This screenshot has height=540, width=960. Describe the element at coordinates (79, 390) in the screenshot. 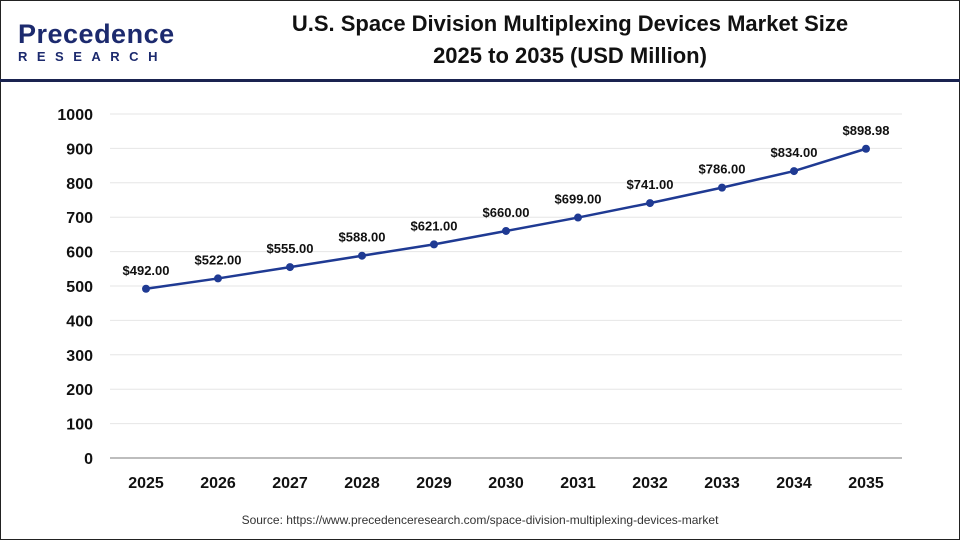

I see `y-tick-label: 200` at that location.